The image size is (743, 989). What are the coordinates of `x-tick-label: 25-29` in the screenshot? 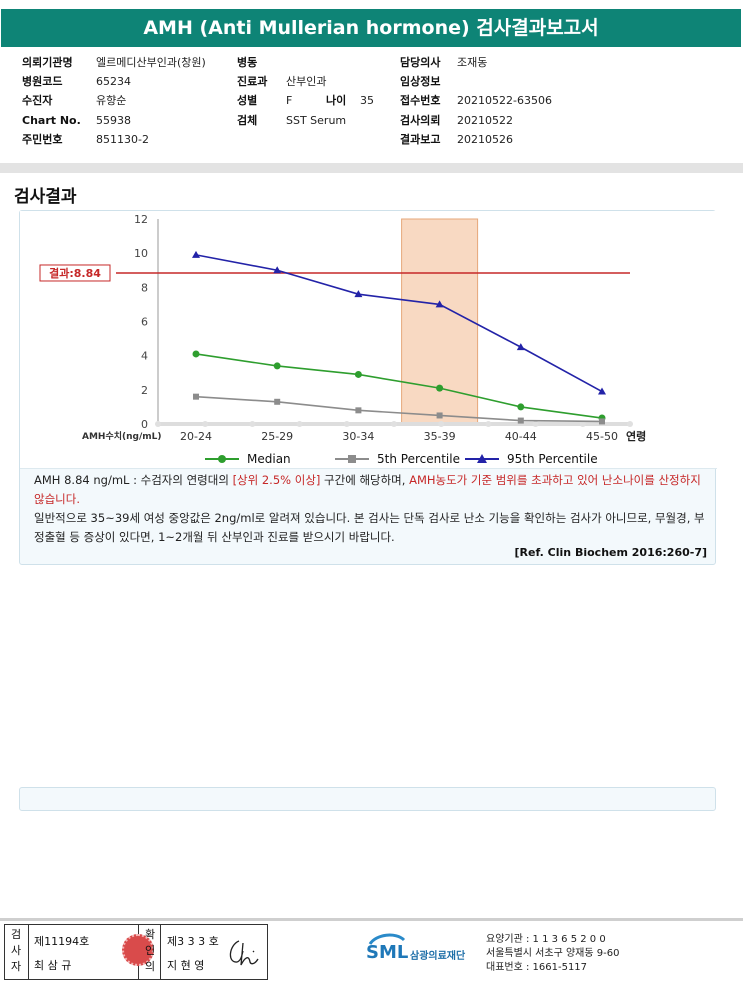 It's located at (277, 436).